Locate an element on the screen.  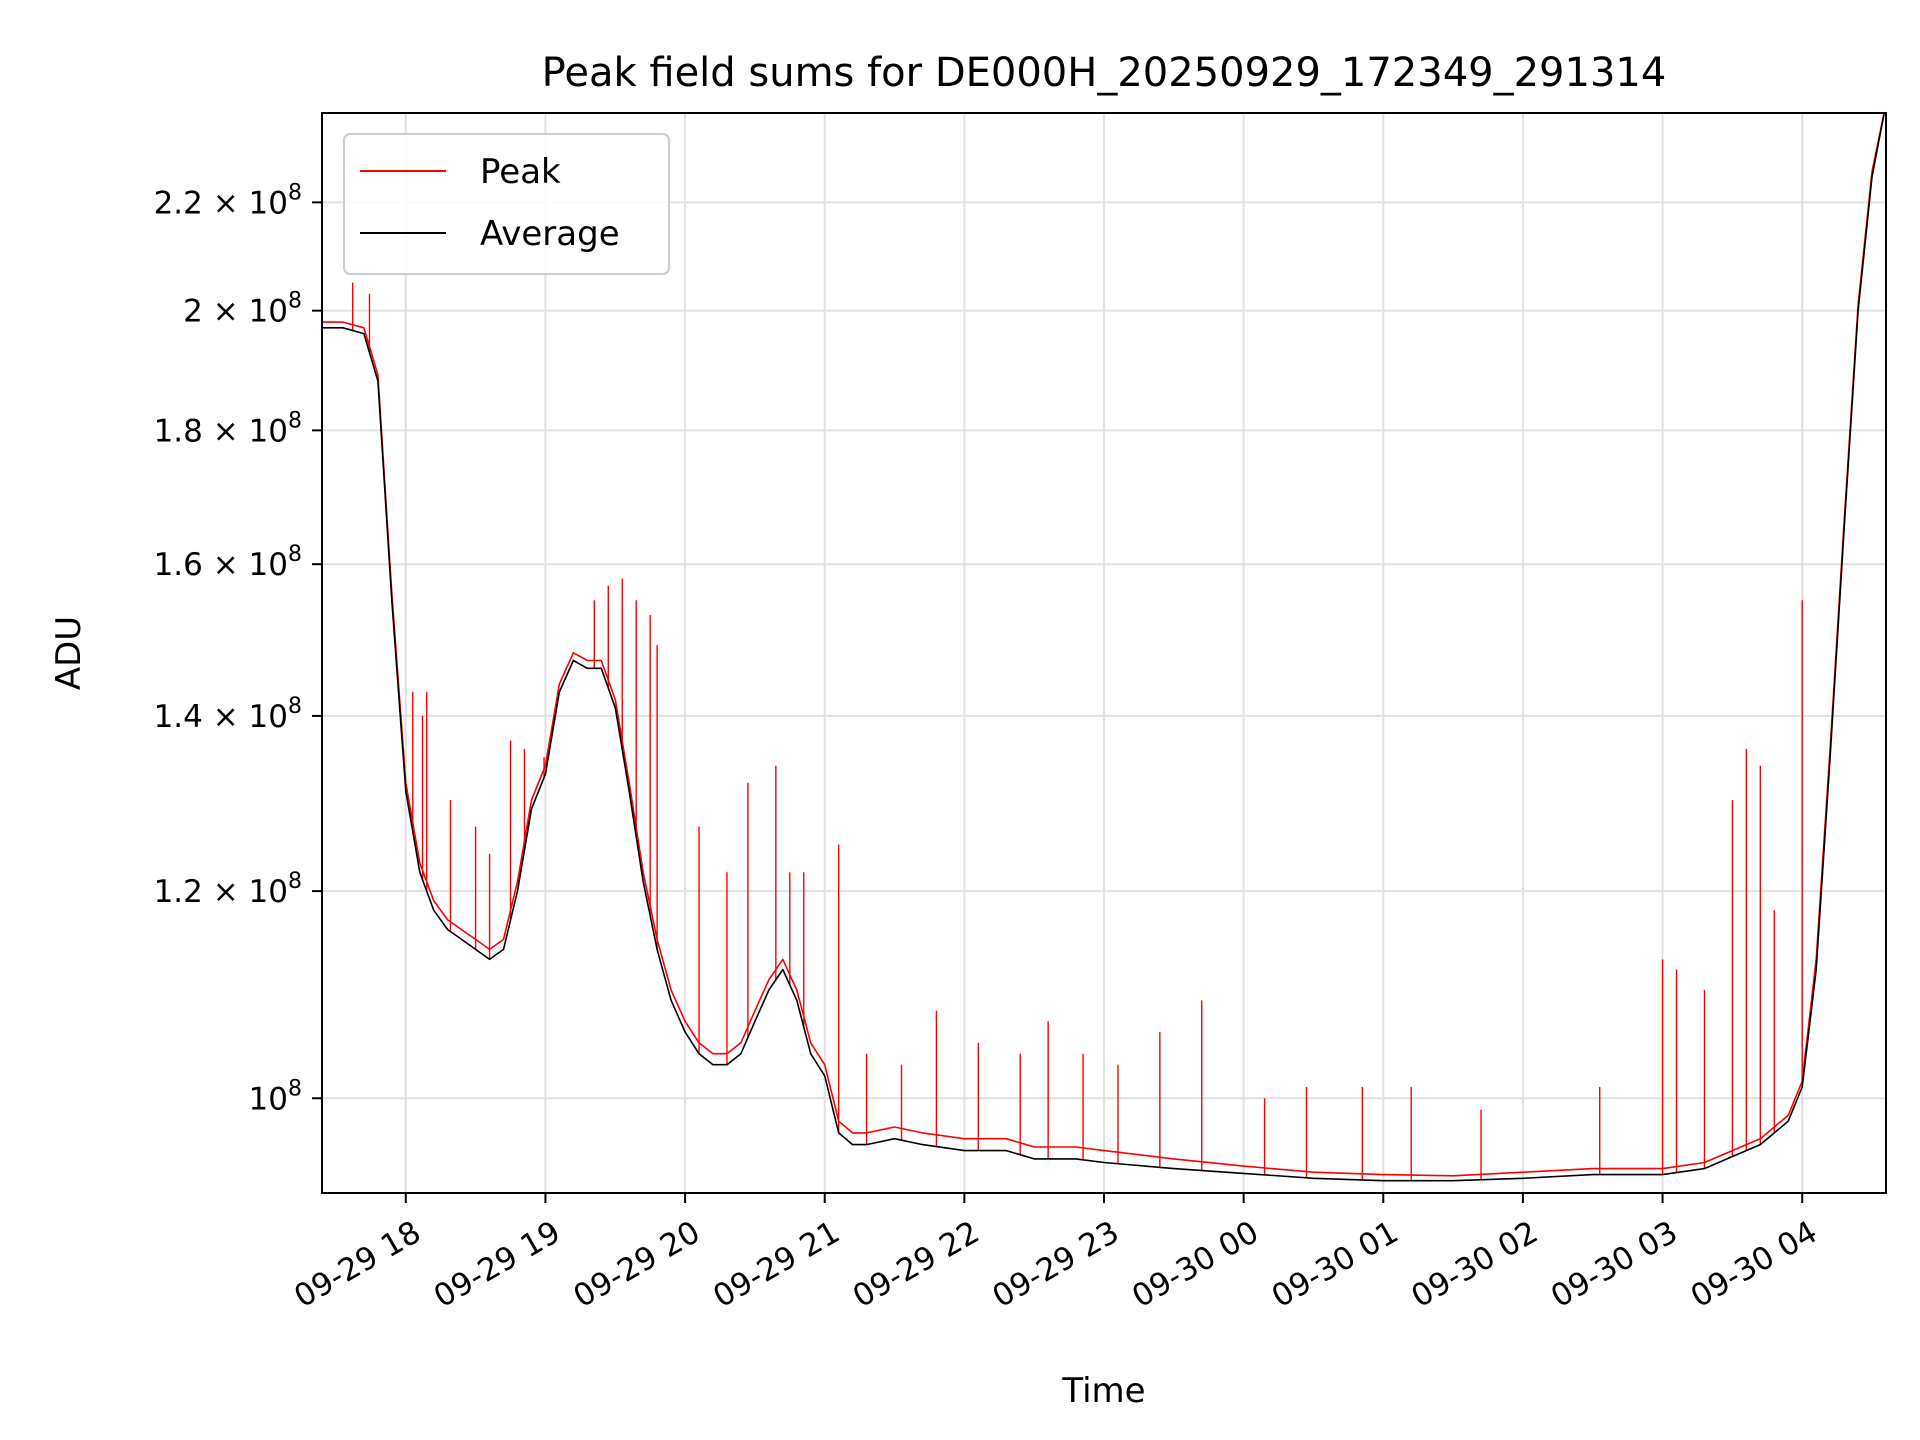
y-tick-label: 1.2 × 108 is located at coordinates (228, 889).